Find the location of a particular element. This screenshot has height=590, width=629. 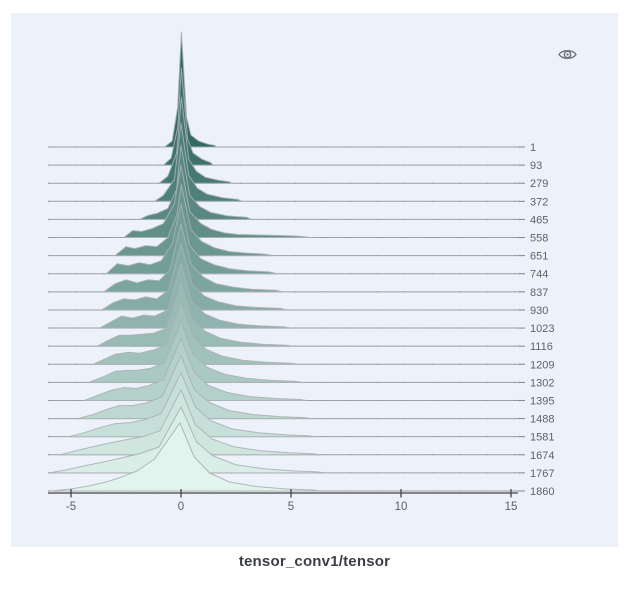

step-label: 558 is located at coordinates (539, 239).